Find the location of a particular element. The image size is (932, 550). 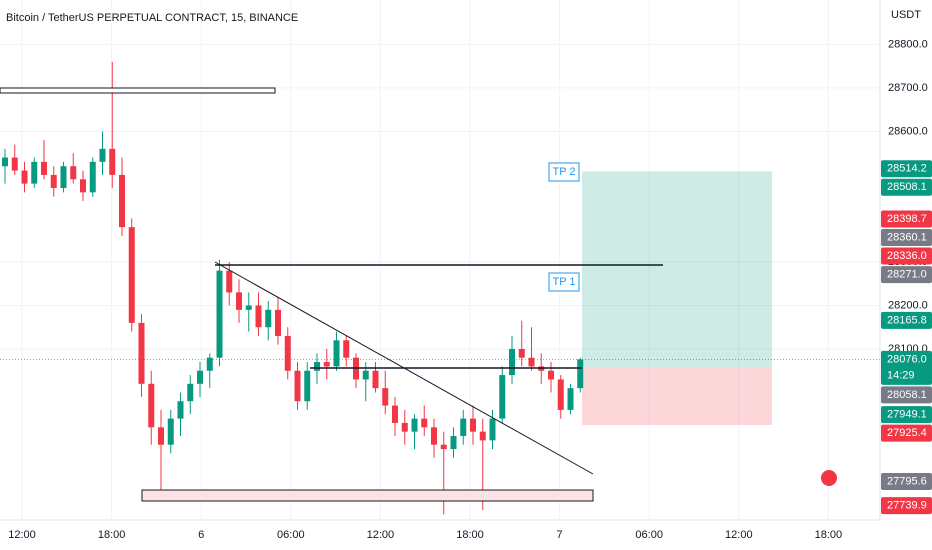

price-label: 28058.1 is located at coordinates (907, 395).